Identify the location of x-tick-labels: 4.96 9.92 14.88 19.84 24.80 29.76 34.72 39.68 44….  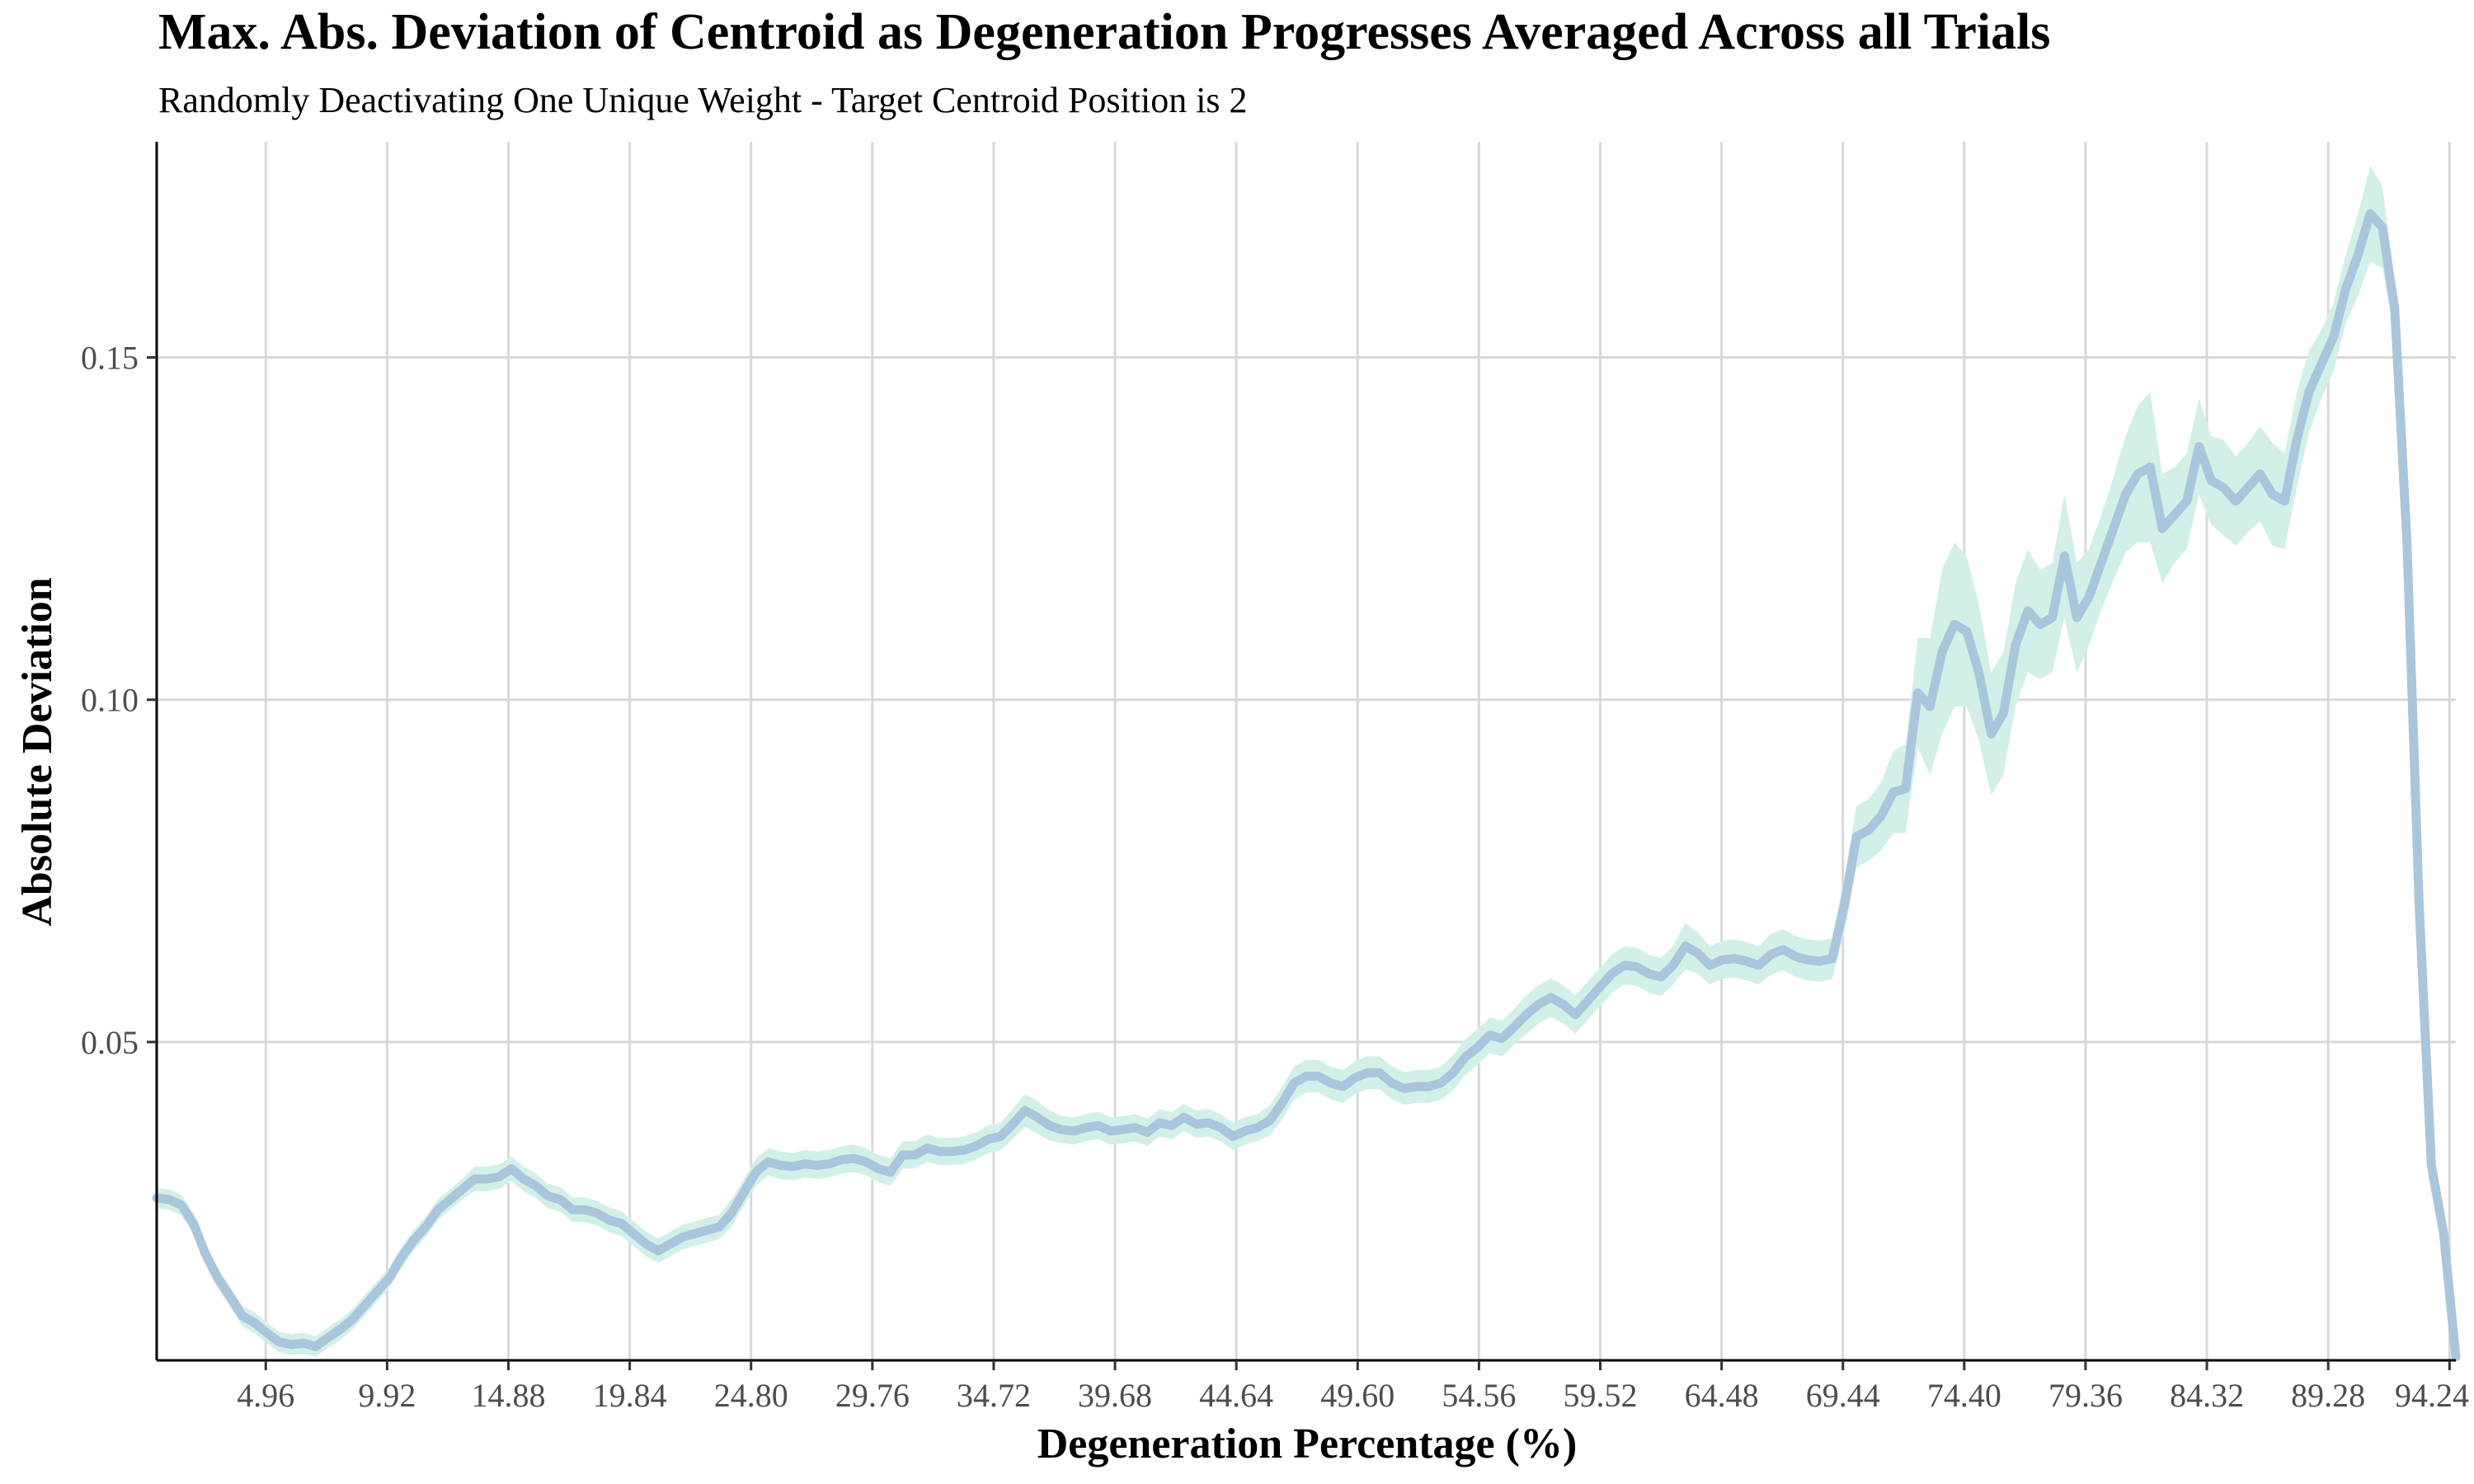
(1353, 1395).